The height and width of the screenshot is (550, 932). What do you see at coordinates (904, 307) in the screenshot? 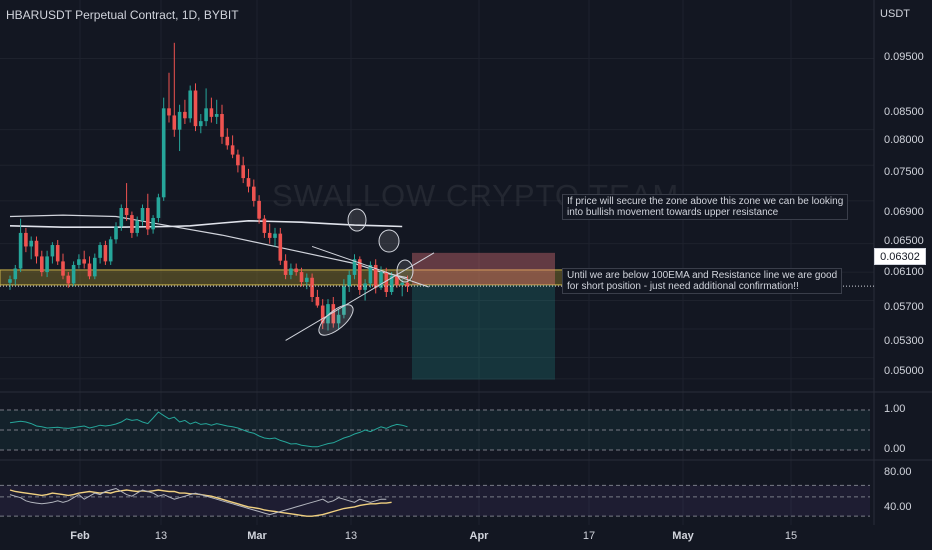
I see `price-axis-label: 0.05700` at bounding box center [904, 307].